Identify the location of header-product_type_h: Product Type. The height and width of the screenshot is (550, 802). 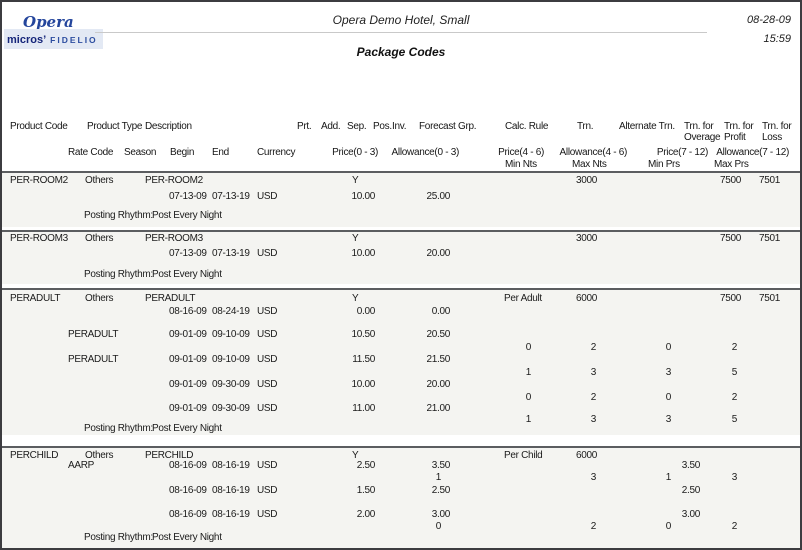
(115, 126).